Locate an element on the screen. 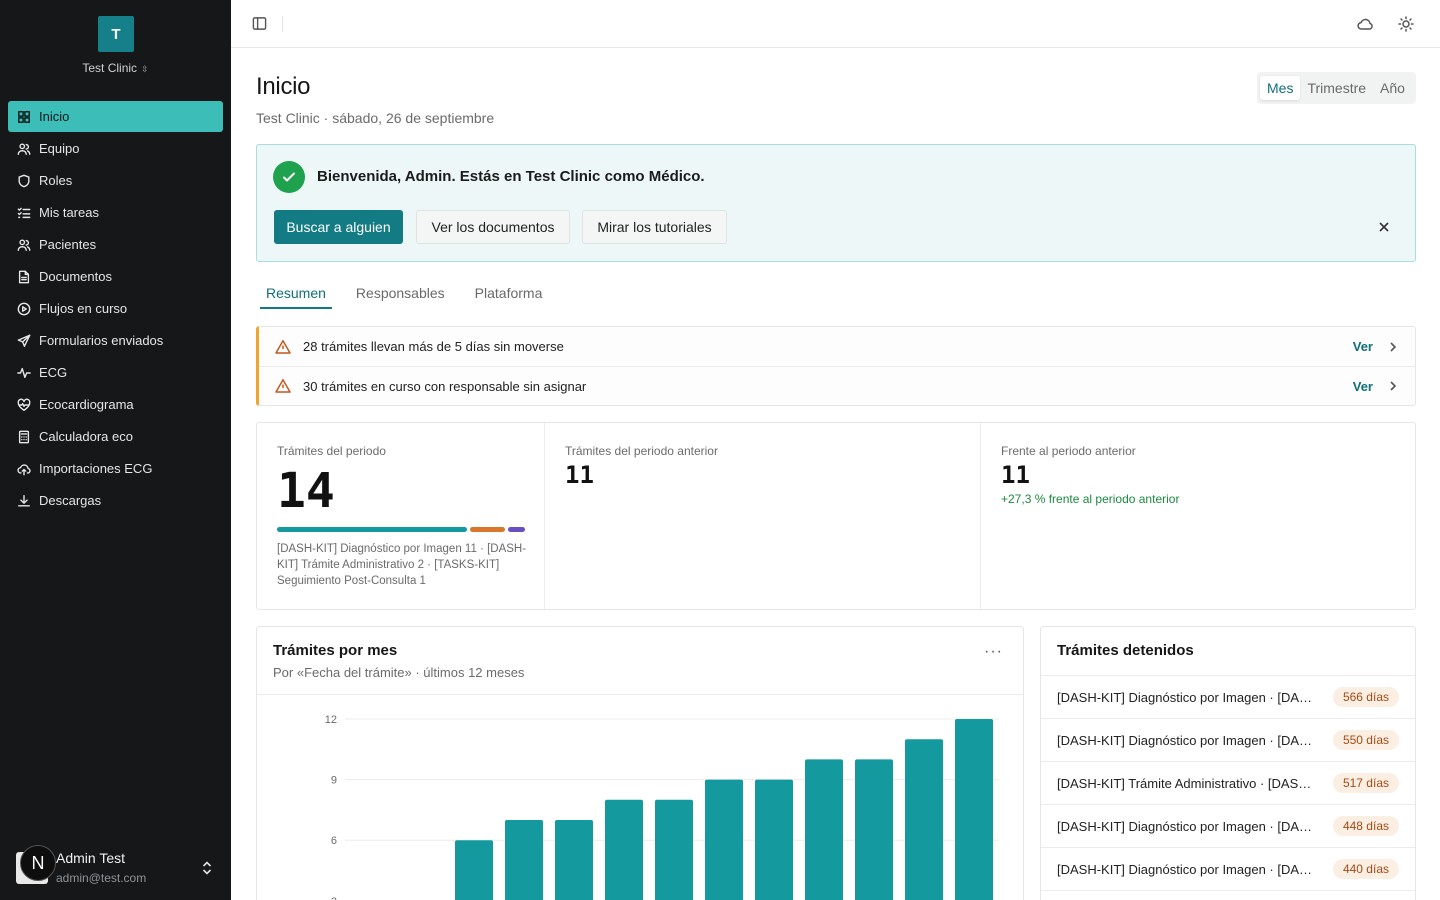 This screenshot has height=900, width=1440. sidebar-item-documentos: Documentos is located at coordinates (115, 276).